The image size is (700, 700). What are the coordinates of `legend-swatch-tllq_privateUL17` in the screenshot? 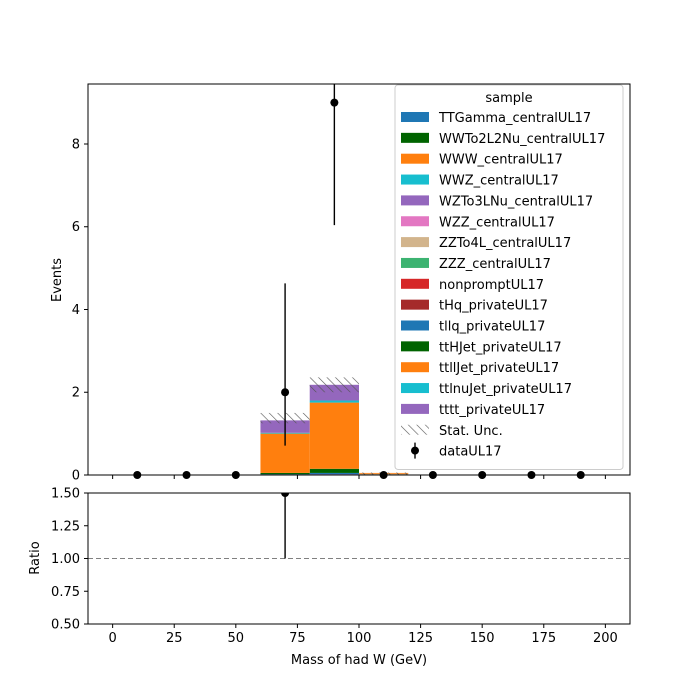 It's located at (415, 325).